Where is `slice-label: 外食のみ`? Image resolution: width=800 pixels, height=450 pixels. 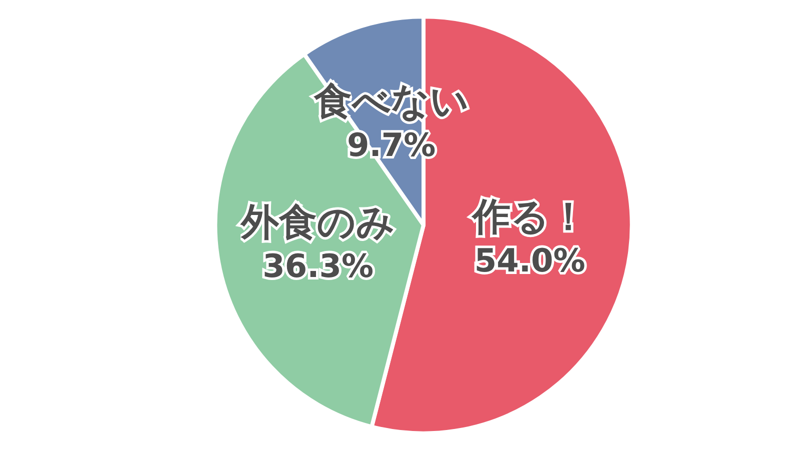
slice-label: 外食のみ is located at coordinates (318, 222).